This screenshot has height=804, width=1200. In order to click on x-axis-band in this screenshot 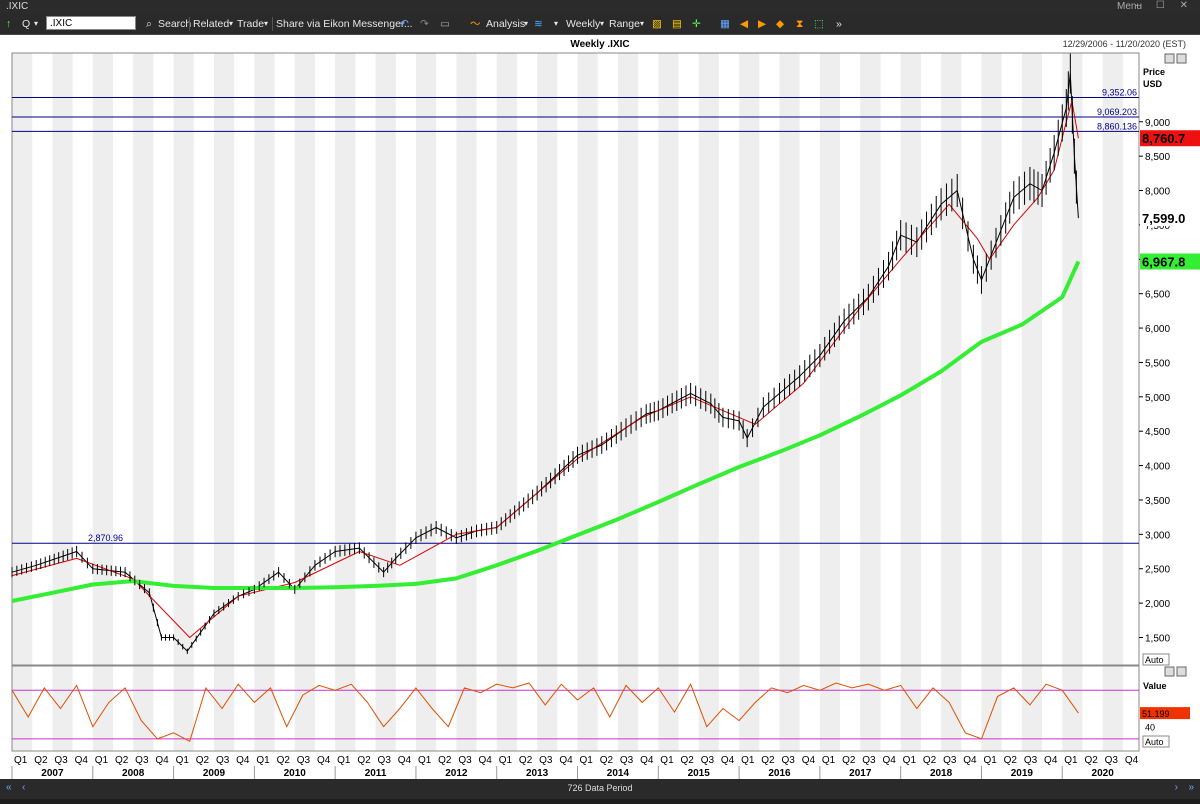, I will do `click(575, 765)`.